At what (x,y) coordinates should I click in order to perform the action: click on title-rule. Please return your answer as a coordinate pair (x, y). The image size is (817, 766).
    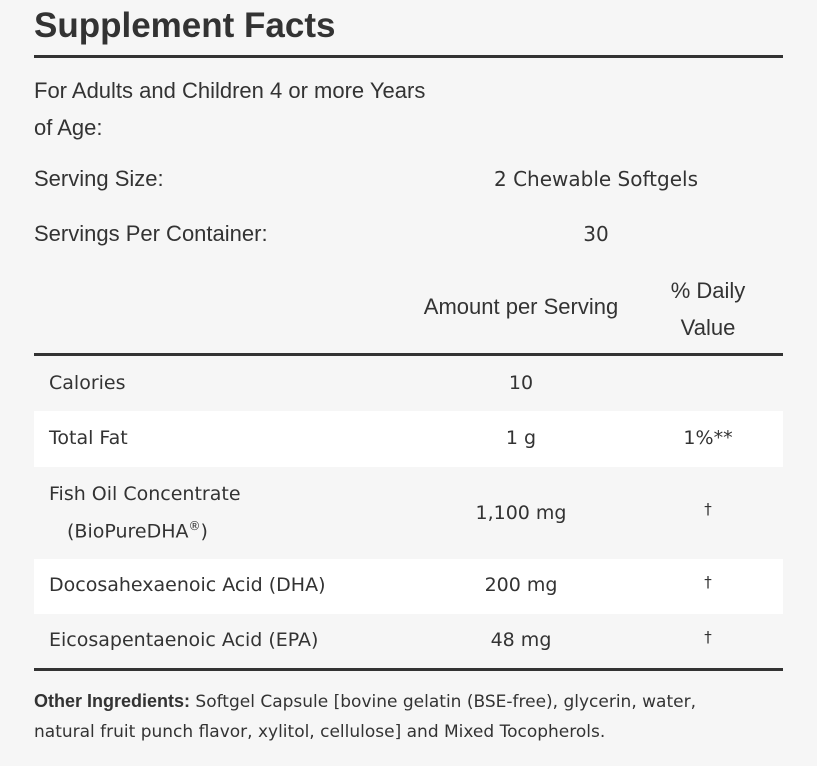
    Looking at the image, I should click on (408, 56).